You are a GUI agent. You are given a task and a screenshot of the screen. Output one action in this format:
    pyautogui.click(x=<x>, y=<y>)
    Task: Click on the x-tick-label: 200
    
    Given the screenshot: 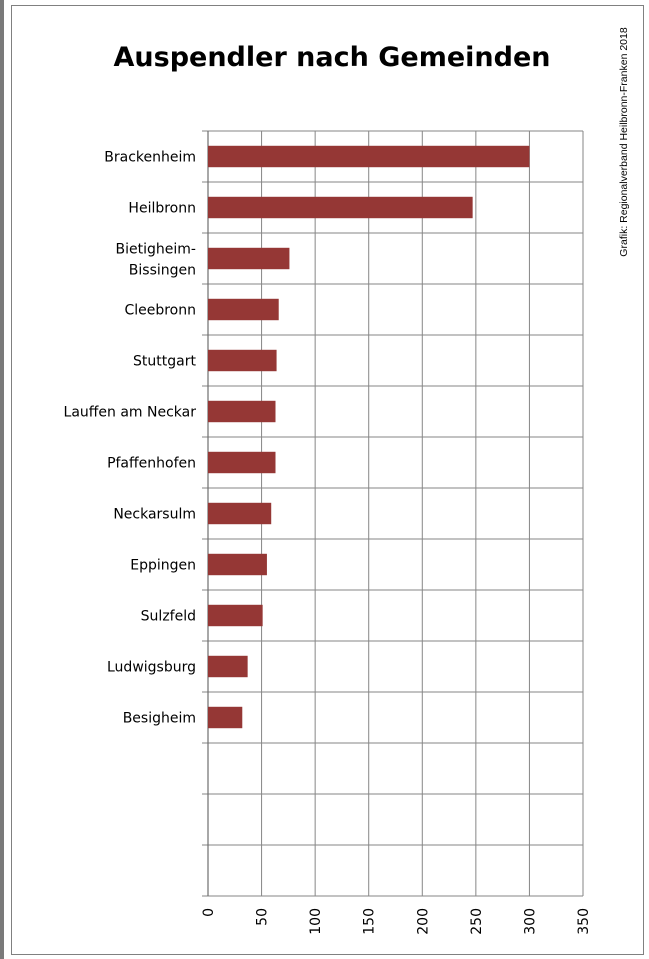 What is the action you would take?
    pyautogui.click(x=423, y=921)
    